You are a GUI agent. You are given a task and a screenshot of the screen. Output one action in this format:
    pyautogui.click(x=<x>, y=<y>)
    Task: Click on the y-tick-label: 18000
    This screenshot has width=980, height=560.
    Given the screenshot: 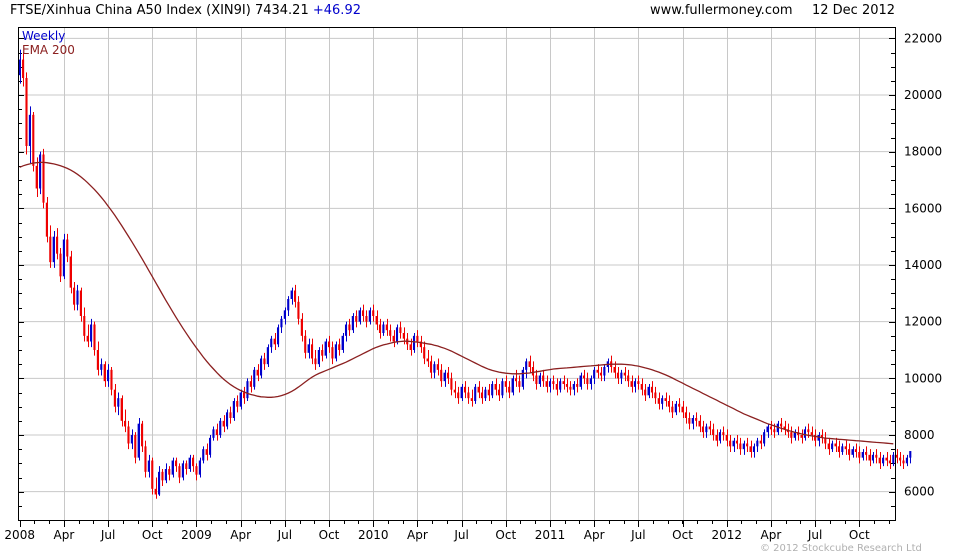 What is the action you would take?
    pyautogui.click(x=923, y=152)
    